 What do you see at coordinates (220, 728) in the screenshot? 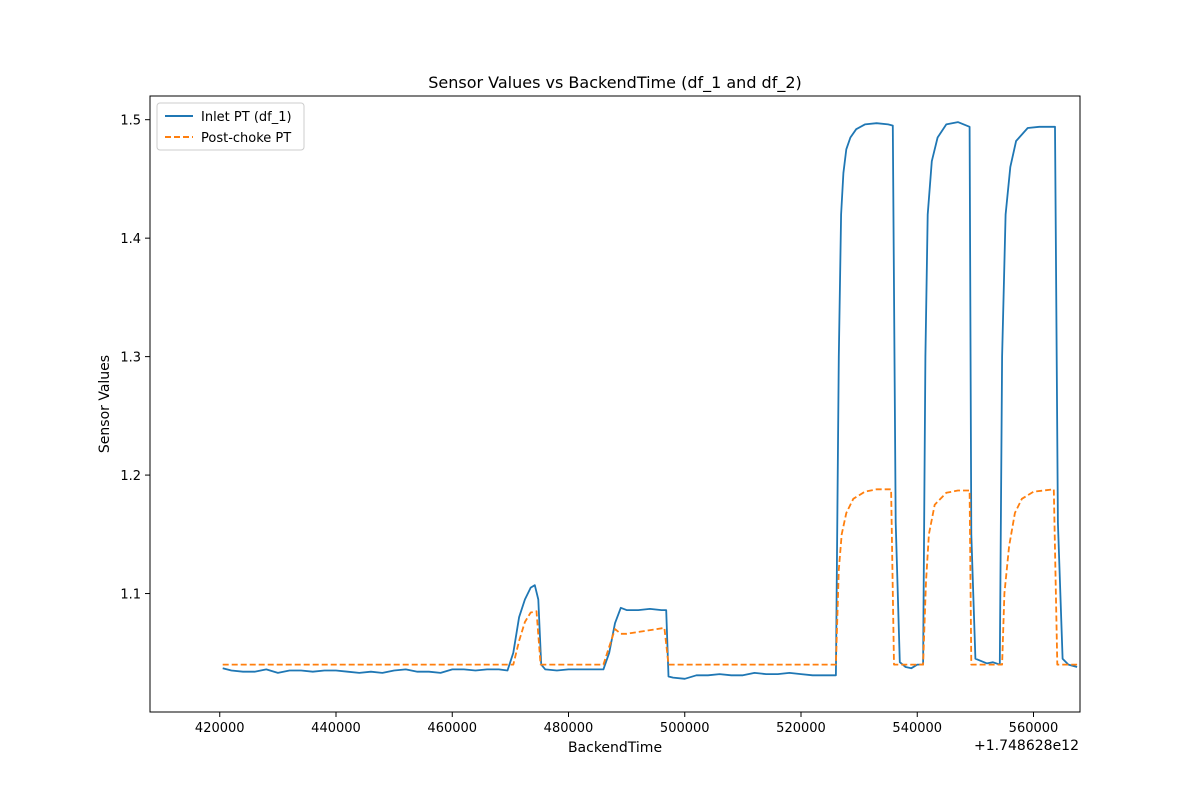
I see `x-tick-label: 420000` at bounding box center [220, 728].